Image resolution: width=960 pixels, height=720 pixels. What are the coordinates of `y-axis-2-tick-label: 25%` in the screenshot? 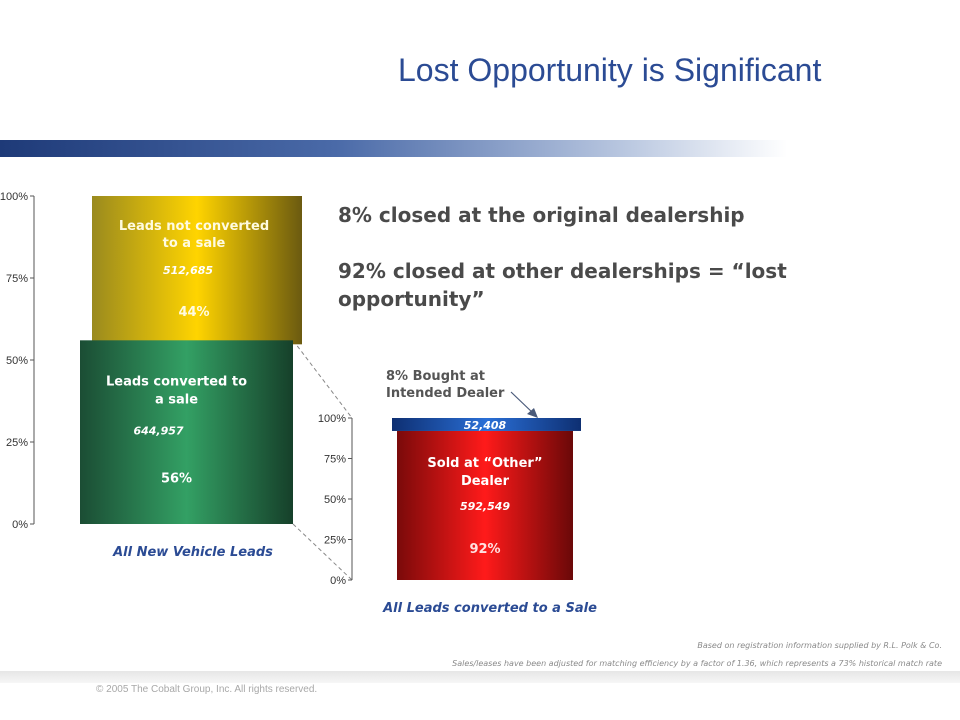 It's located at (335, 541).